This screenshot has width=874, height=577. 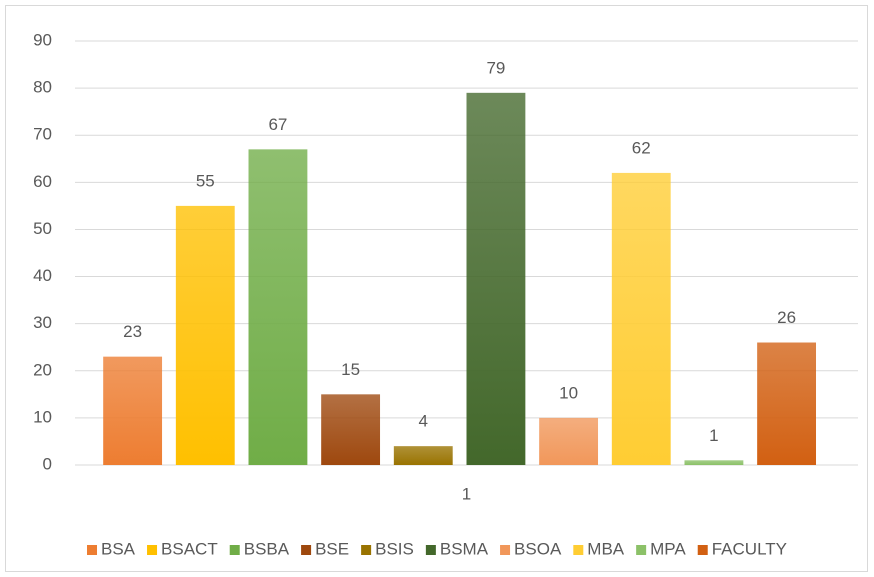 What do you see at coordinates (394, 548) in the screenshot?
I see `legend-label: BSIS` at bounding box center [394, 548].